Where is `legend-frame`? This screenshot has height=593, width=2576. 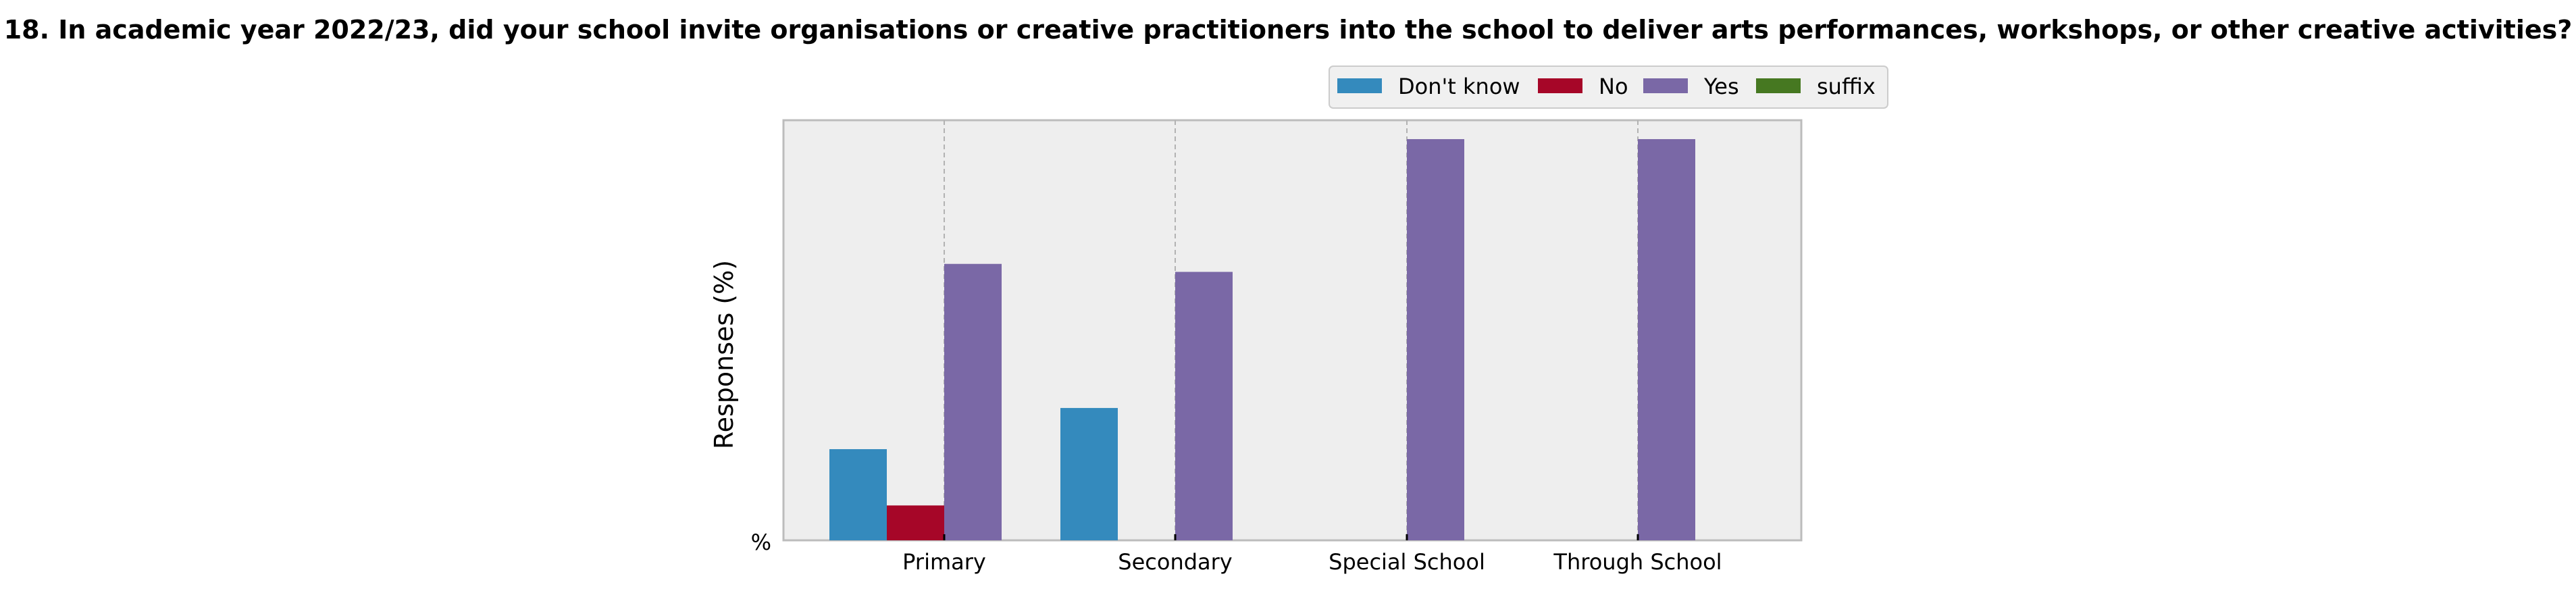
legend-frame is located at coordinates (1608, 88).